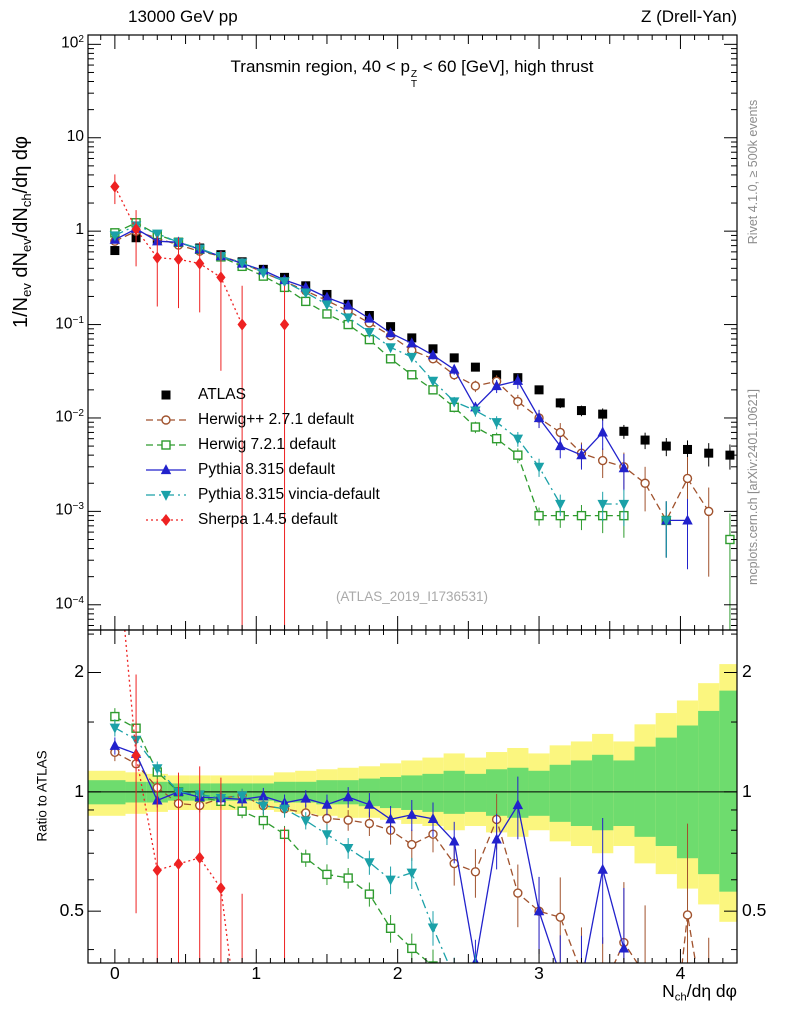  Describe the element at coordinates (79, 230) in the screenshot. I see `y-tick-label-main: 1` at that location.